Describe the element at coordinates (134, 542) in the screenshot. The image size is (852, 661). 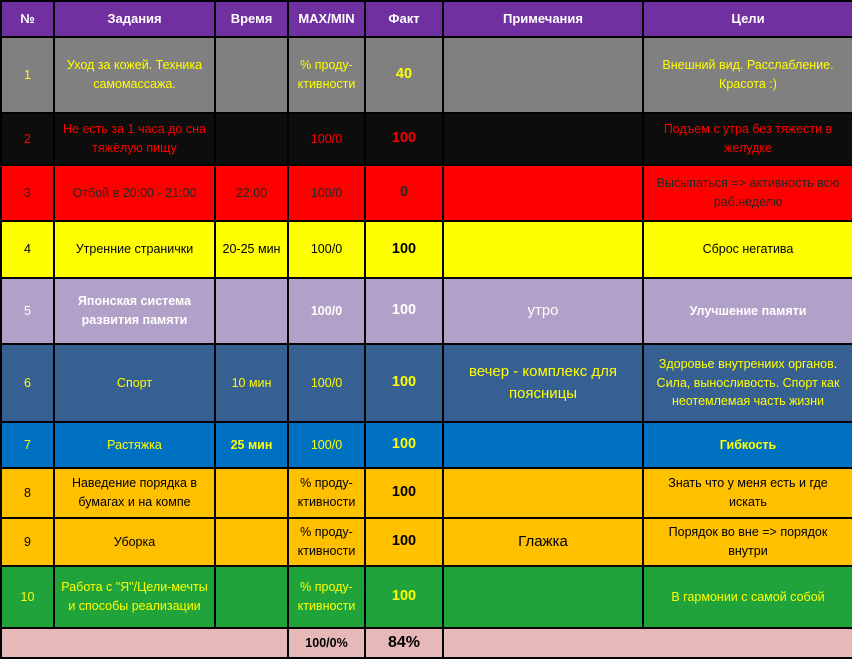
I see `task-cell: Уборка` at that location.